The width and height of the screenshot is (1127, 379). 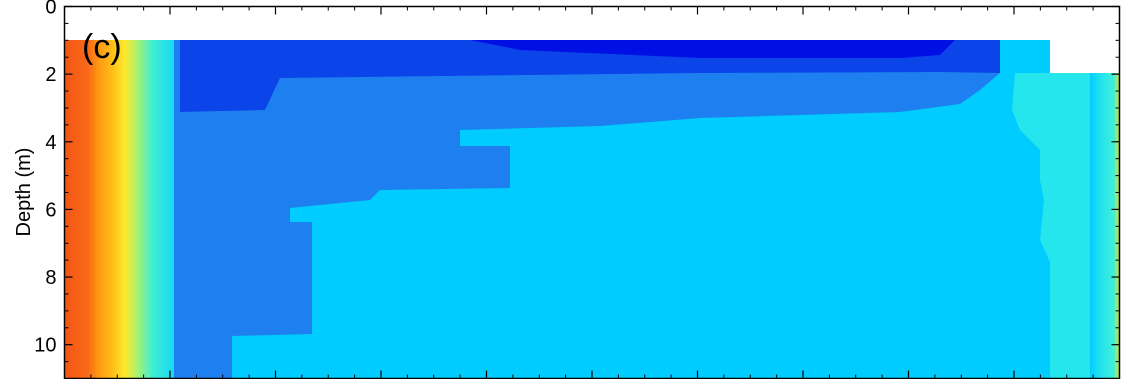 What do you see at coordinates (102, 47) in the screenshot?
I see `panel-label: (c)` at bounding box center [102, 47].